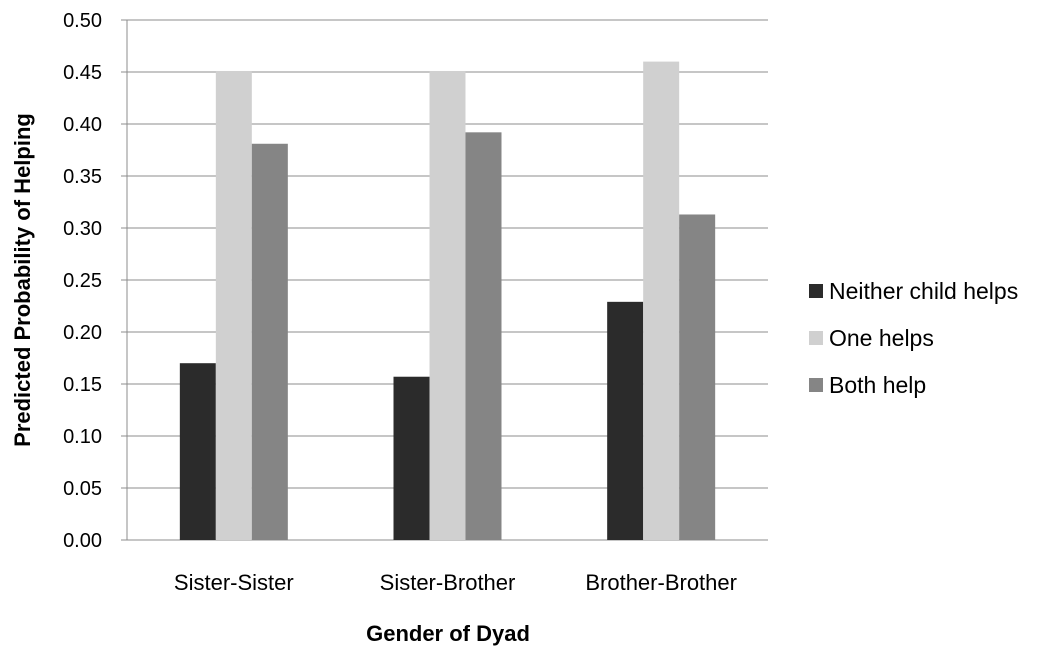 The width and height of the screenshot is (1053, 649). I want to click on legend-label: Neither child helps, so click(923, 291).